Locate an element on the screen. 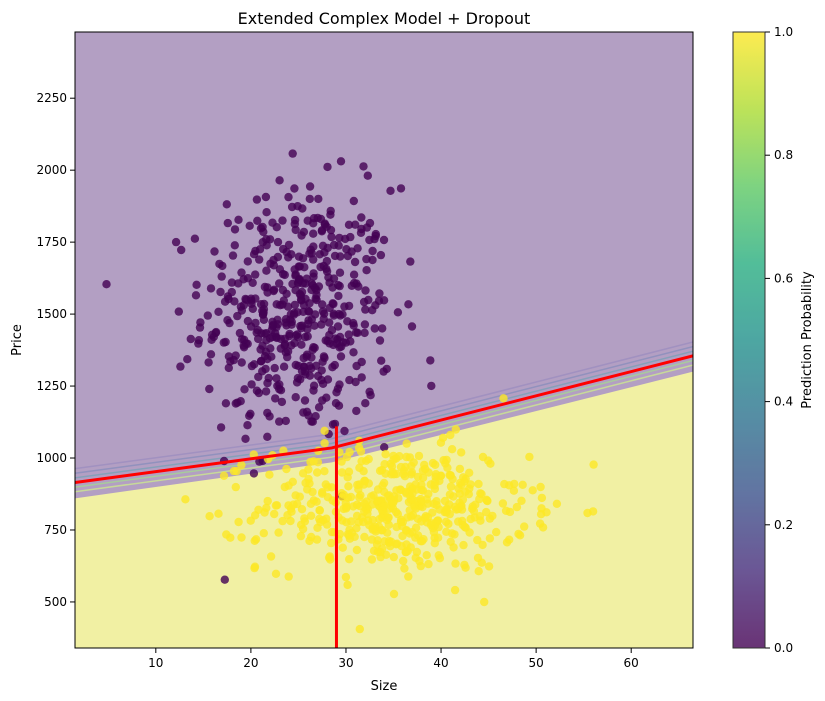 The height and width of the screenshot is (701, 825). x-tick-label: 40 is located at coordinates (440, 663).